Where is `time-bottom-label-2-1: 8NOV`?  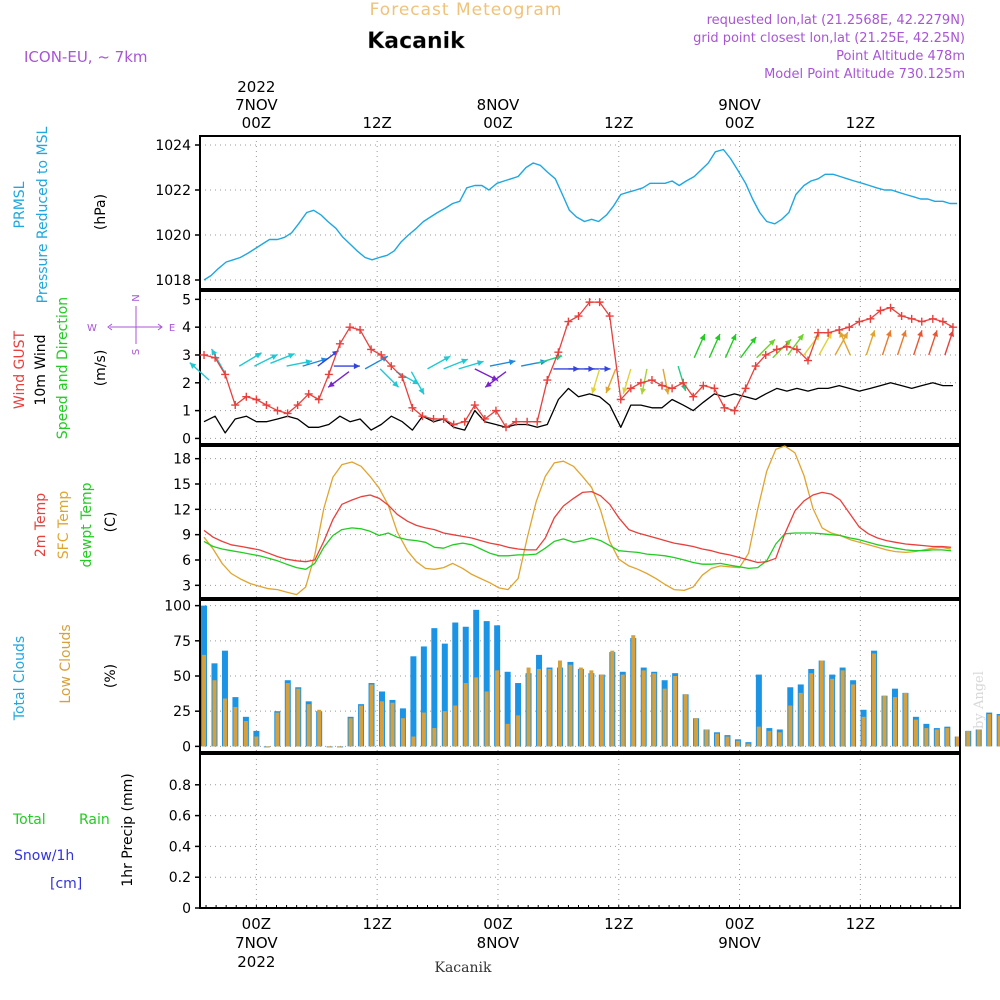
time-bottom-label-2-1: 8NOV is located at coordinates (498, 943).